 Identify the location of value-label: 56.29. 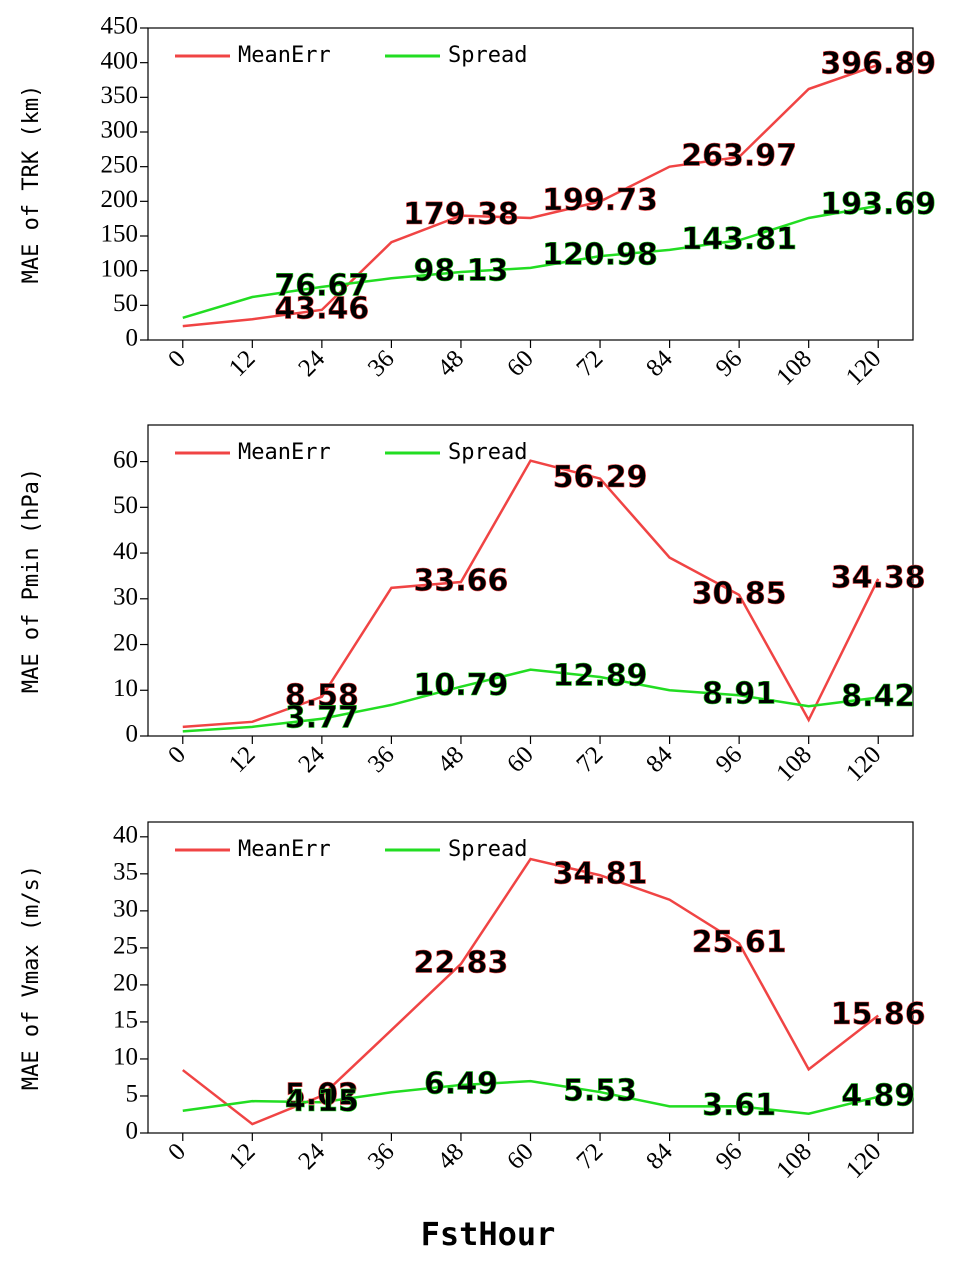
(600, 477).